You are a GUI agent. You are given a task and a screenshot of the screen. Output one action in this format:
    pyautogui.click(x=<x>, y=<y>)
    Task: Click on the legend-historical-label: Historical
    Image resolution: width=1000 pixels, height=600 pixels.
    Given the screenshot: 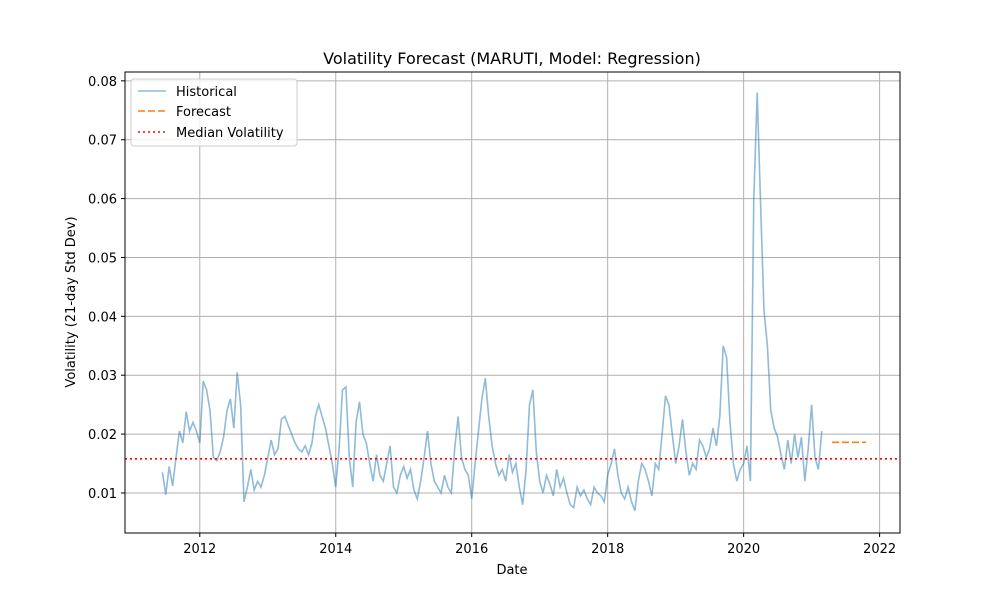 What is the action you would take?
    pyautogui.click(x=206, y=92)
    